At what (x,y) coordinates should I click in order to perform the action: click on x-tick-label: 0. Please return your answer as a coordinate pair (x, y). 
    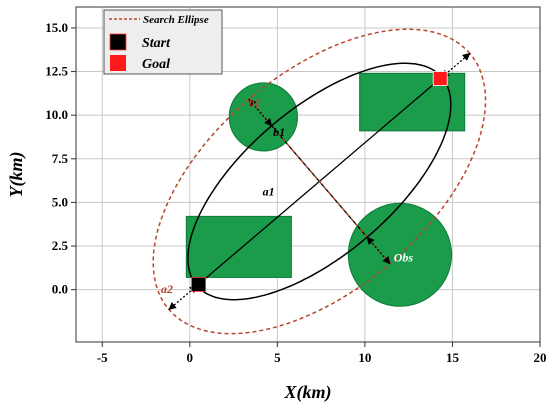
    Looking at the image, I should click on (190, 357).